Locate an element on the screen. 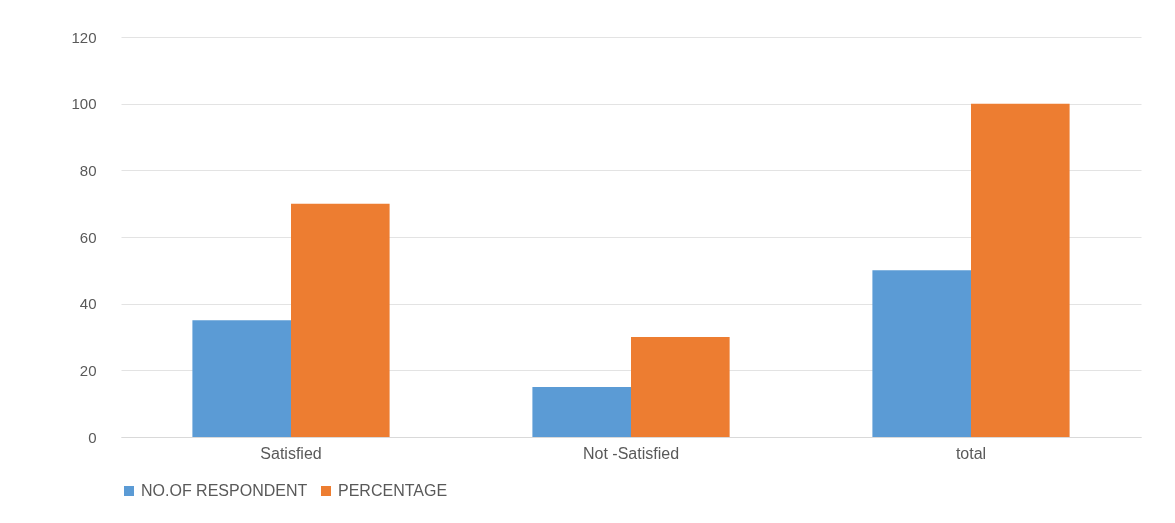 Image resolution: width=1175 pixels, height=523 pixels. y-tick-label: 40 is located at coordinates (88, 304).